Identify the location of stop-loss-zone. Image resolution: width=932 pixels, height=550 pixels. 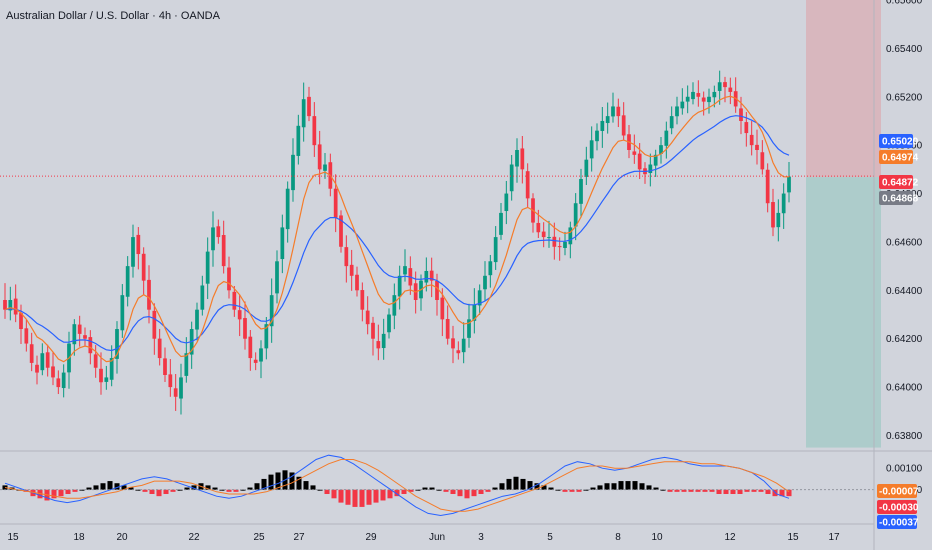
(843, 89).